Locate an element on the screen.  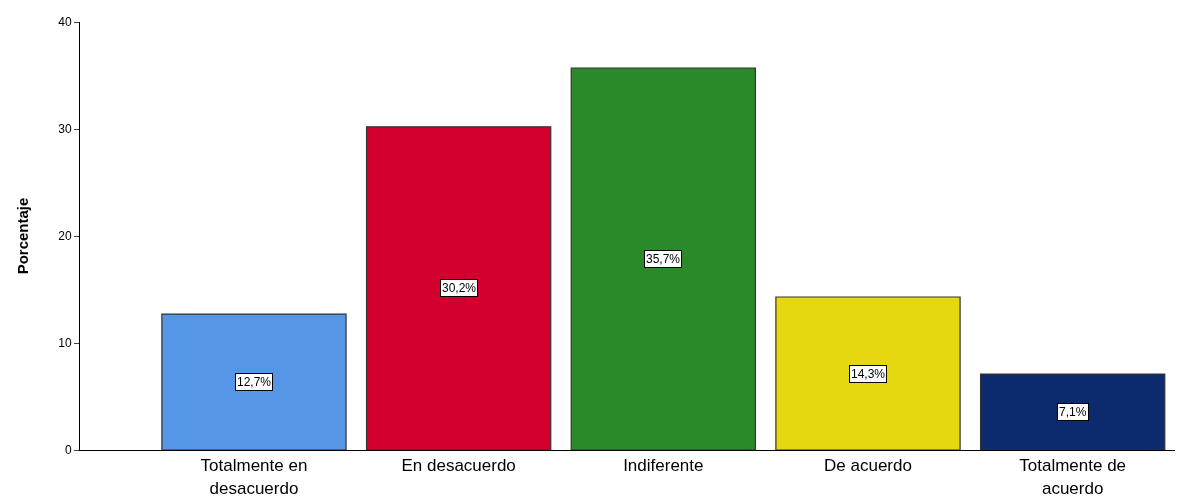
y-axis-title: Porcentaje is located at coordinates (23, 236).